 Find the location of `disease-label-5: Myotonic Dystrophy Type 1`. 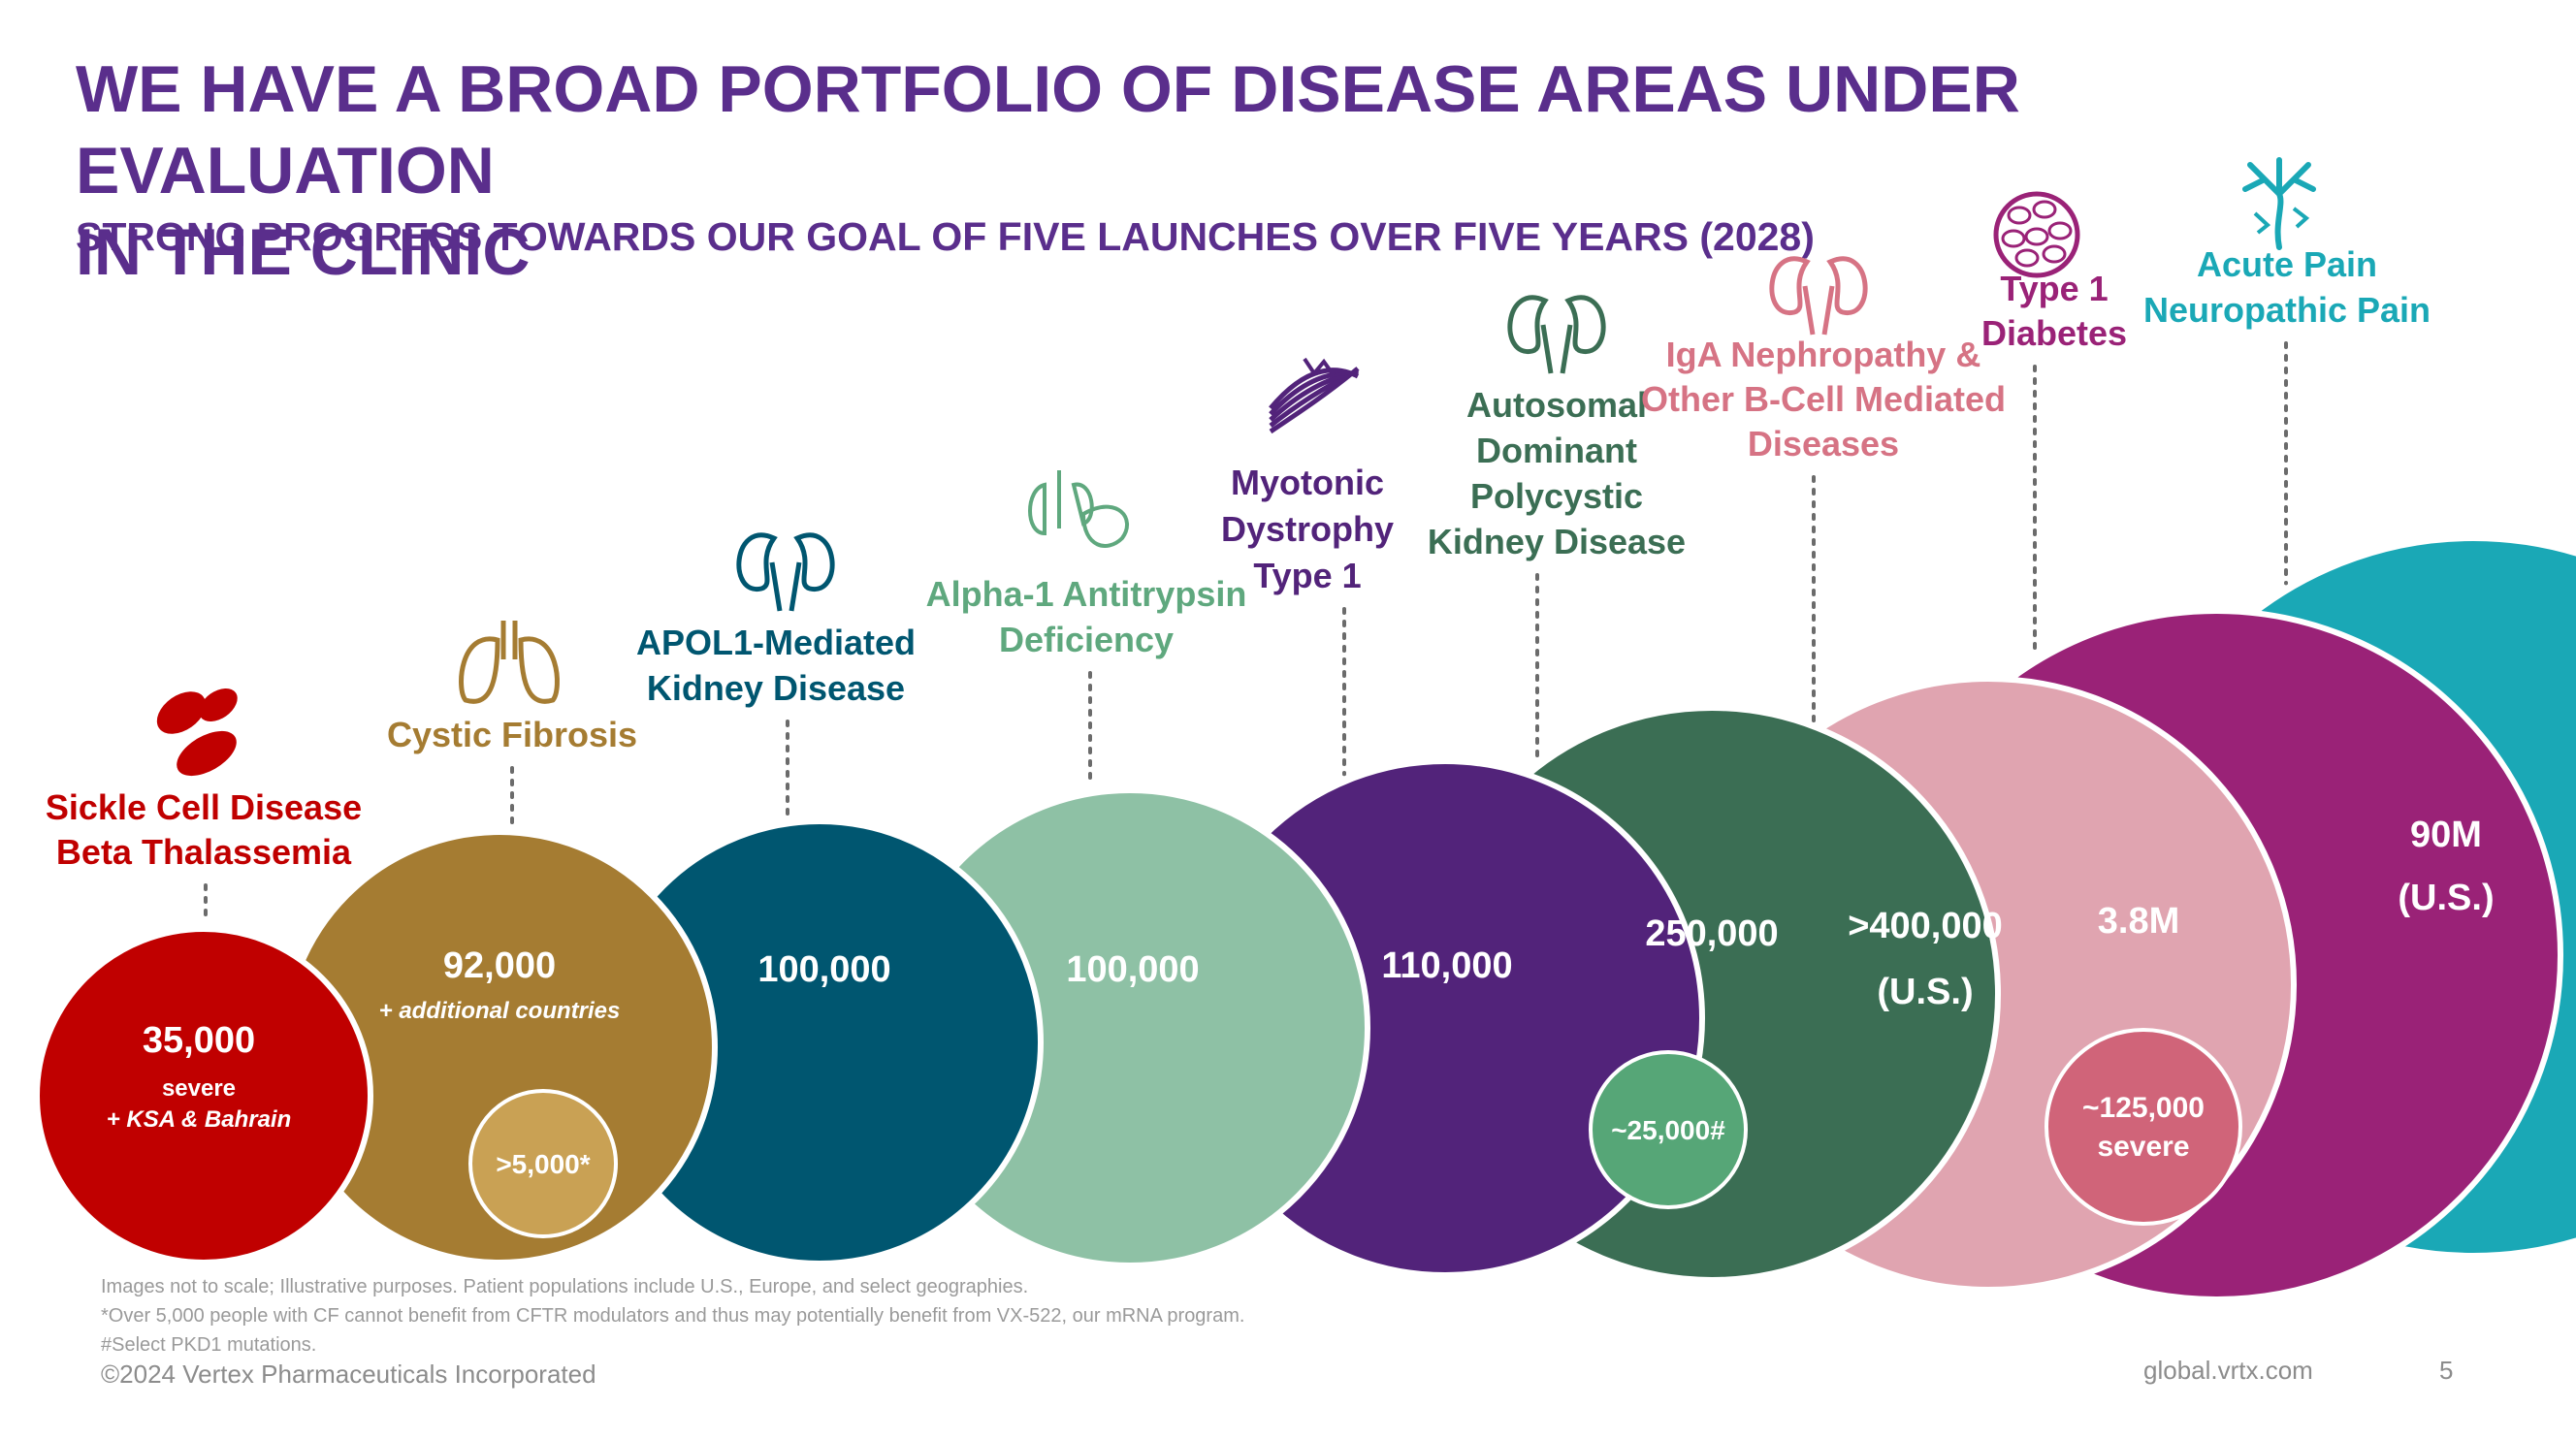

disease-label-5: Myotonic Dystrophy Type 1 is located at coordinates (1307, 567).